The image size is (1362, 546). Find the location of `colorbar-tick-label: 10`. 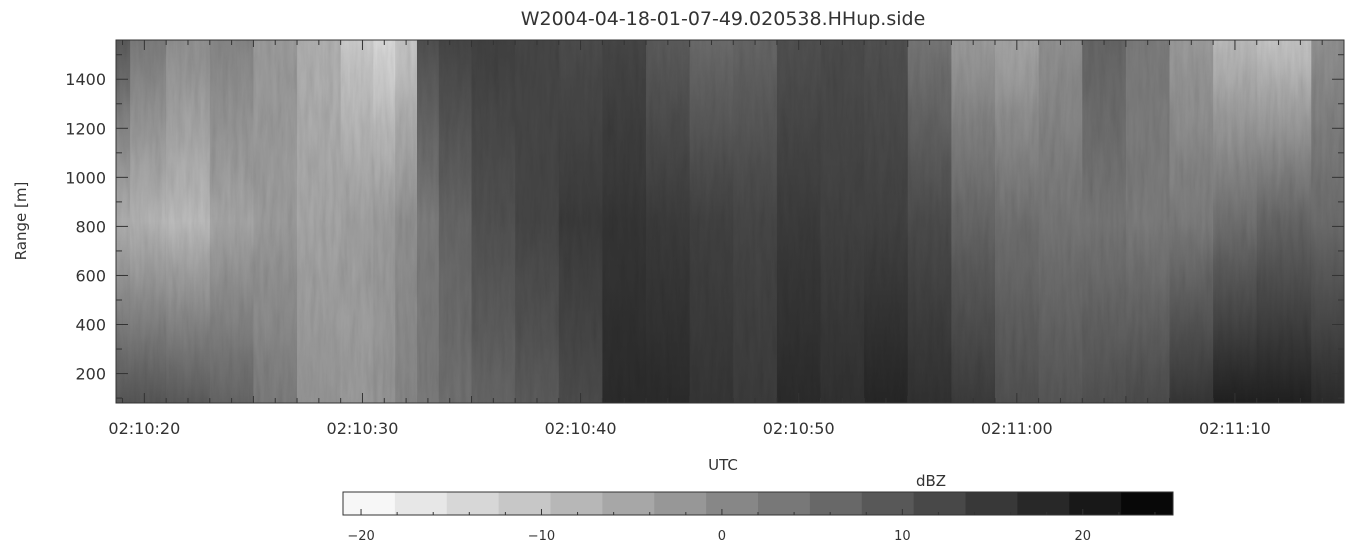

colorbar-tick-label: 10 is located at coordinates (902, 536).